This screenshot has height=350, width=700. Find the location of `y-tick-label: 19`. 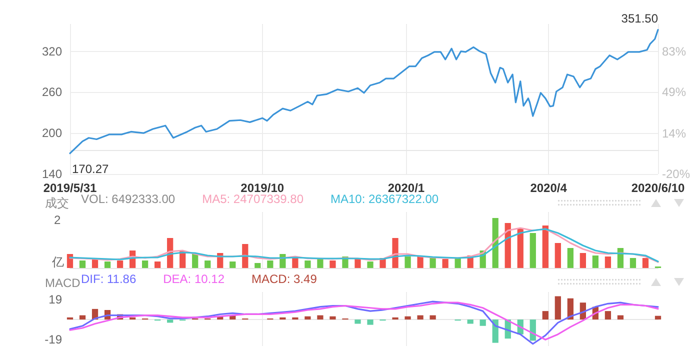

y-tick-label: 19 is located at coordinates (55, 299).